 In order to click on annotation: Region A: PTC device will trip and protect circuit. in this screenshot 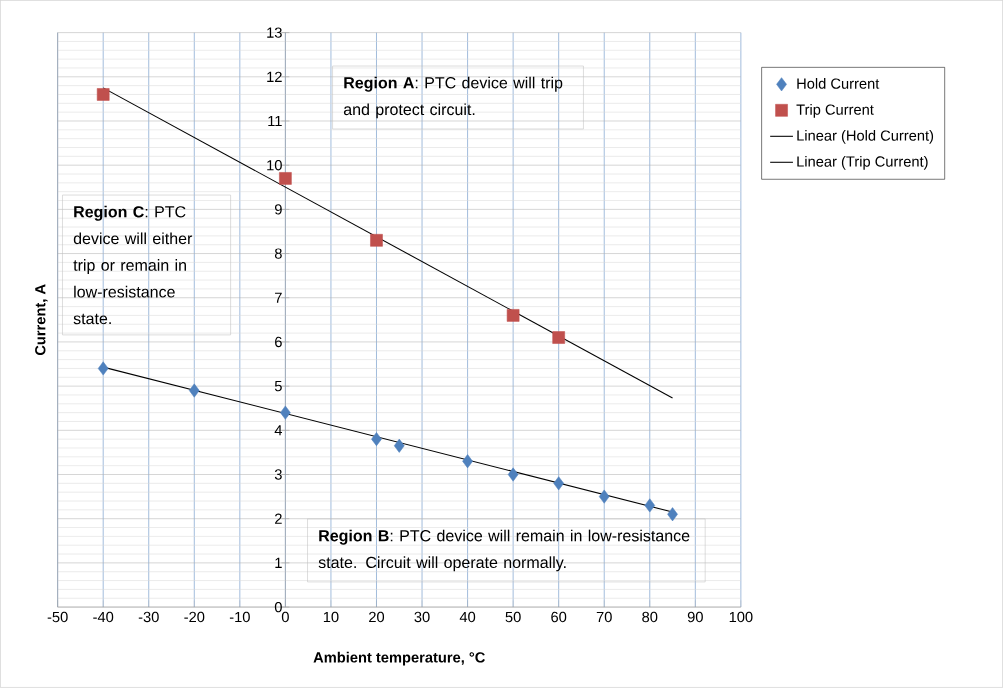, I will do `click(453, 97)`.